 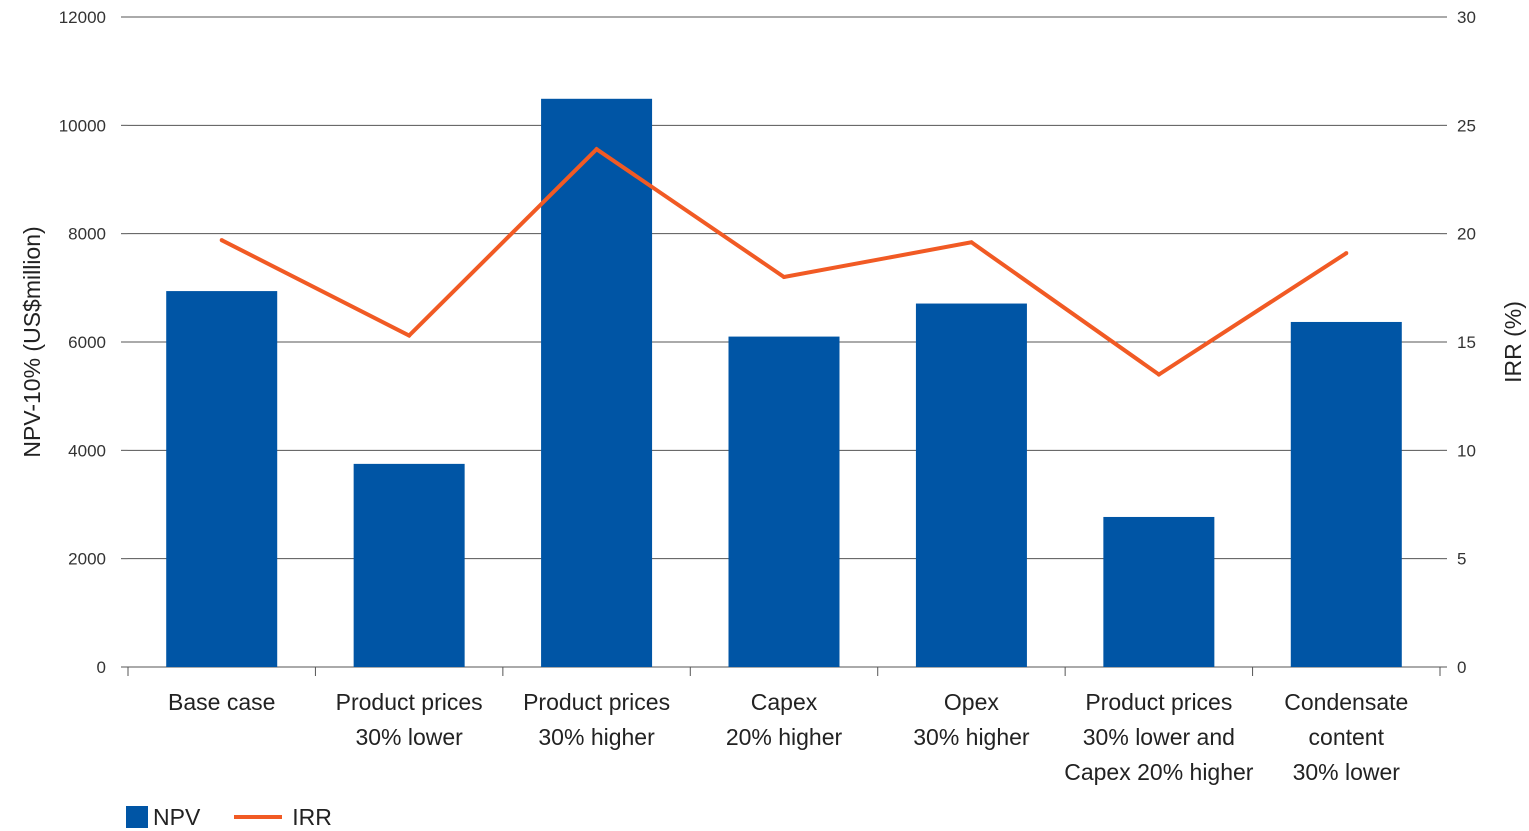 What do you see at coordinates (596, 719) in the screenshot?
I see `category-label: Product prices 30% higher` at bounding box center [596, 719].